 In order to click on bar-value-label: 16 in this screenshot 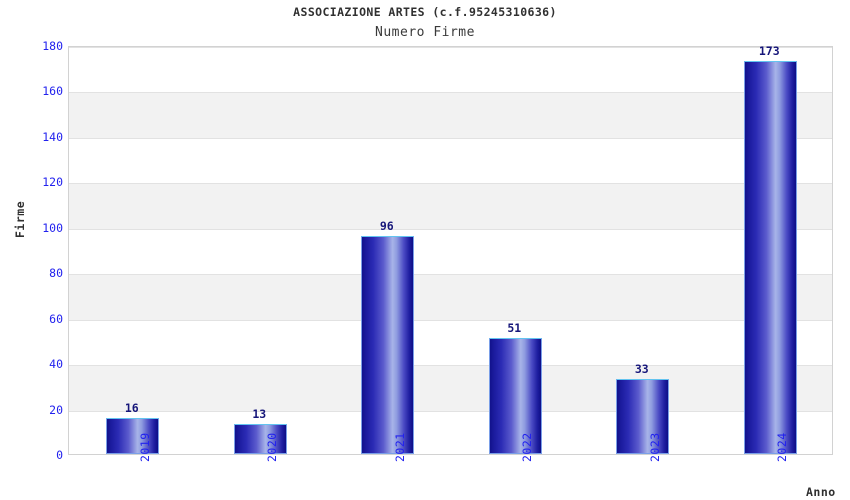, I will do `click(131, 407)`.